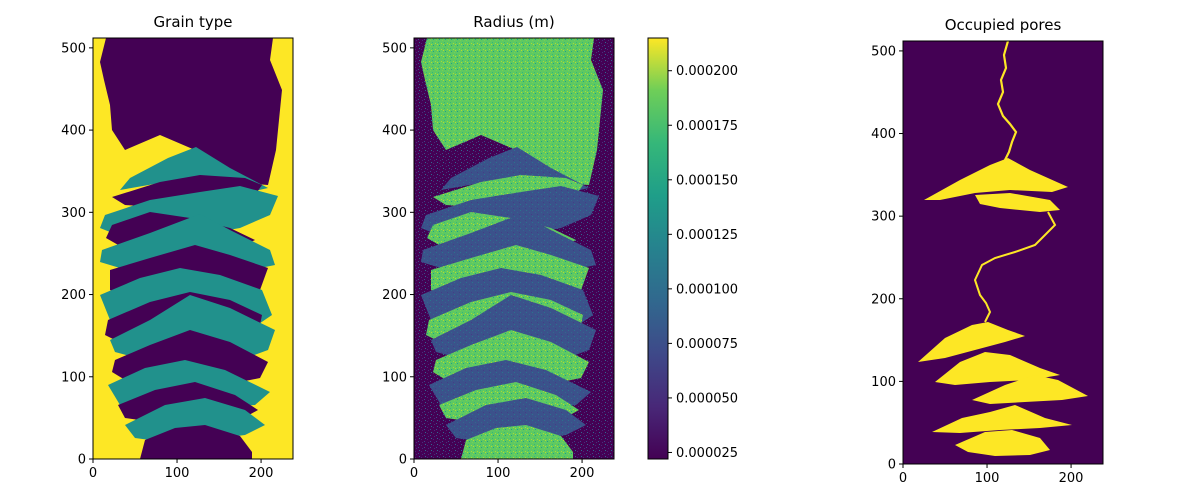 Image resolution: width=1189 pixels, height=499 pixels. Describe the element at coordinates (707, 235) in the screenshot. I see `colorbar-tick-label: 0.000125` at that location.